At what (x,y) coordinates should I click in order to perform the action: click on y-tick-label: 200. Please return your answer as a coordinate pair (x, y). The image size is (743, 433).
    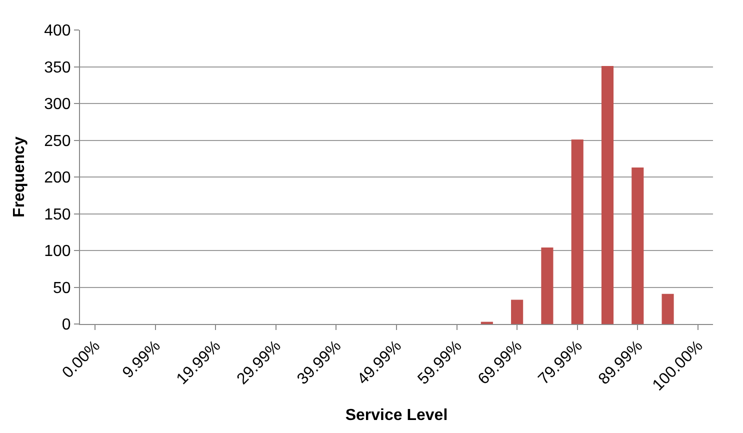
    Looking at the image, I should click on (57, 178).